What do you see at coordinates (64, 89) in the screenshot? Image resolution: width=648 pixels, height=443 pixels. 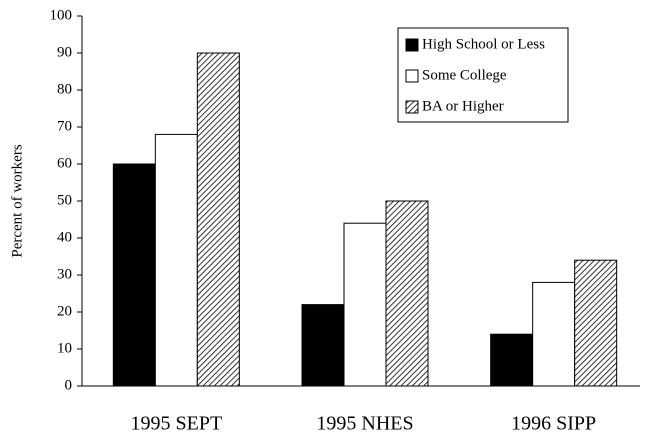 I see `y-tick-label: 80` at bounding box center [64, 89].